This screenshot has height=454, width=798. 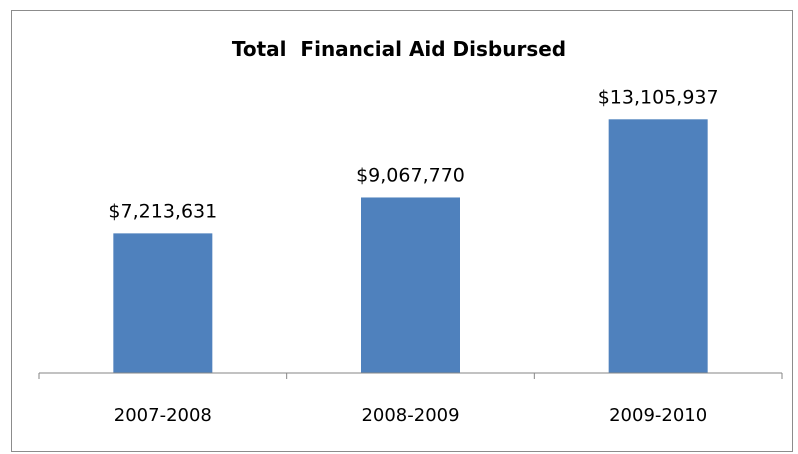 What do you see at coordinates (410, 175) in the screenshot?
I see `data-label-2008-2009: $9,067,770` at bounding box center [410, 175].